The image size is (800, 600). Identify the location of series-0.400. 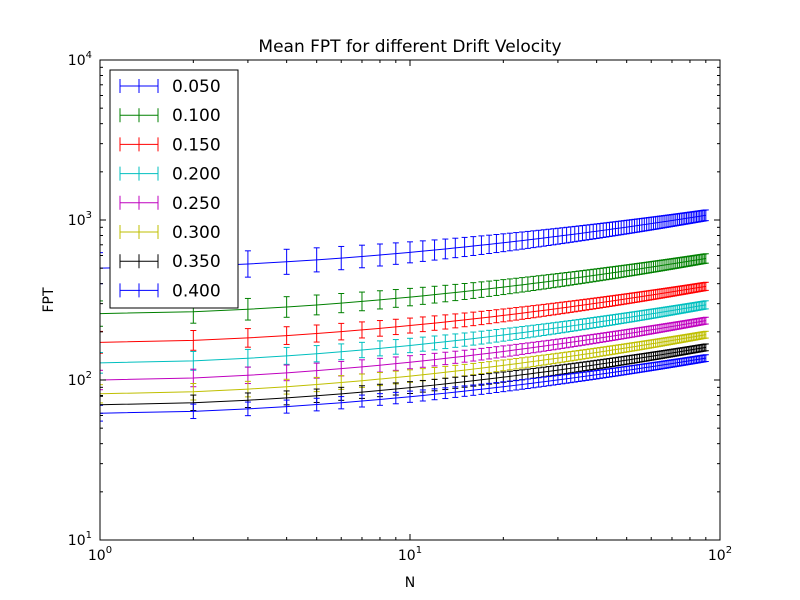
(404, 388).